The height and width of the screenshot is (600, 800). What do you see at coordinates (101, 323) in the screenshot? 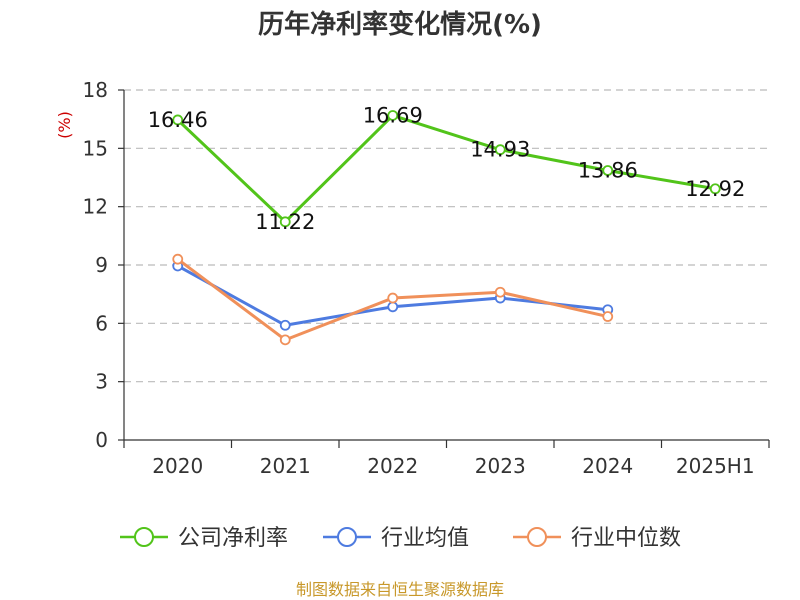
I see `y-tick-label: 6` at bounding box center [101, 323].